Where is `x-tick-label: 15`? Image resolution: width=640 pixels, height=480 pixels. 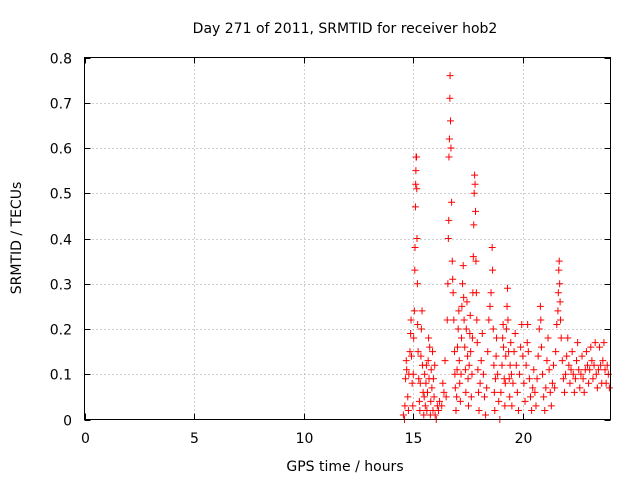 x-tick-label: 15 is located at coordinates (414, 439).